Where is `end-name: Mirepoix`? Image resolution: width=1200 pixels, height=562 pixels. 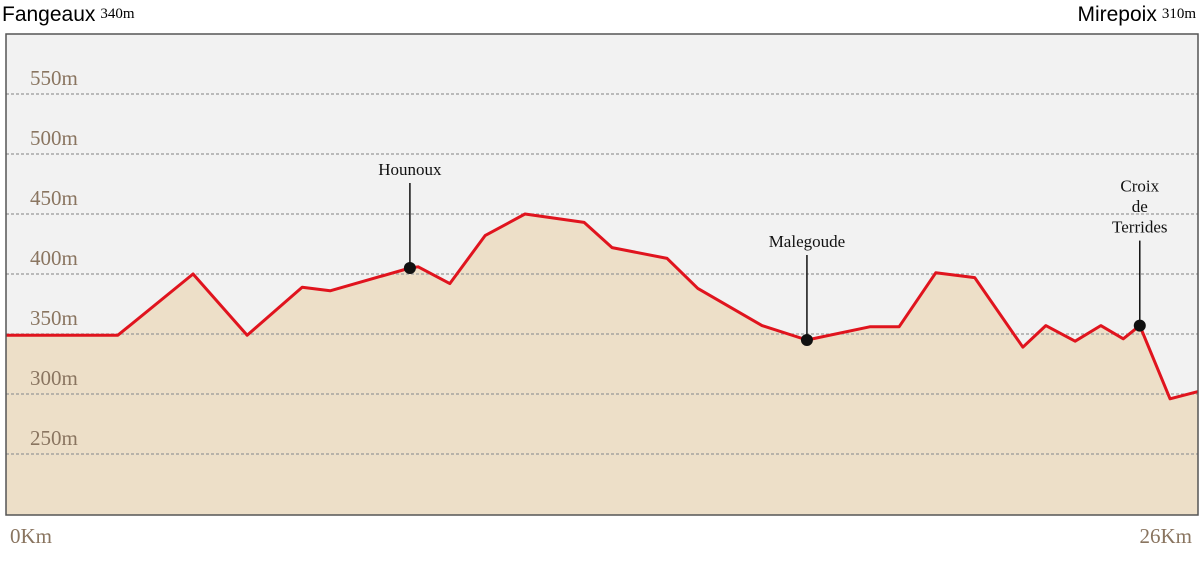
end-name: Mirepoix is located at coordinates (1117, 14).